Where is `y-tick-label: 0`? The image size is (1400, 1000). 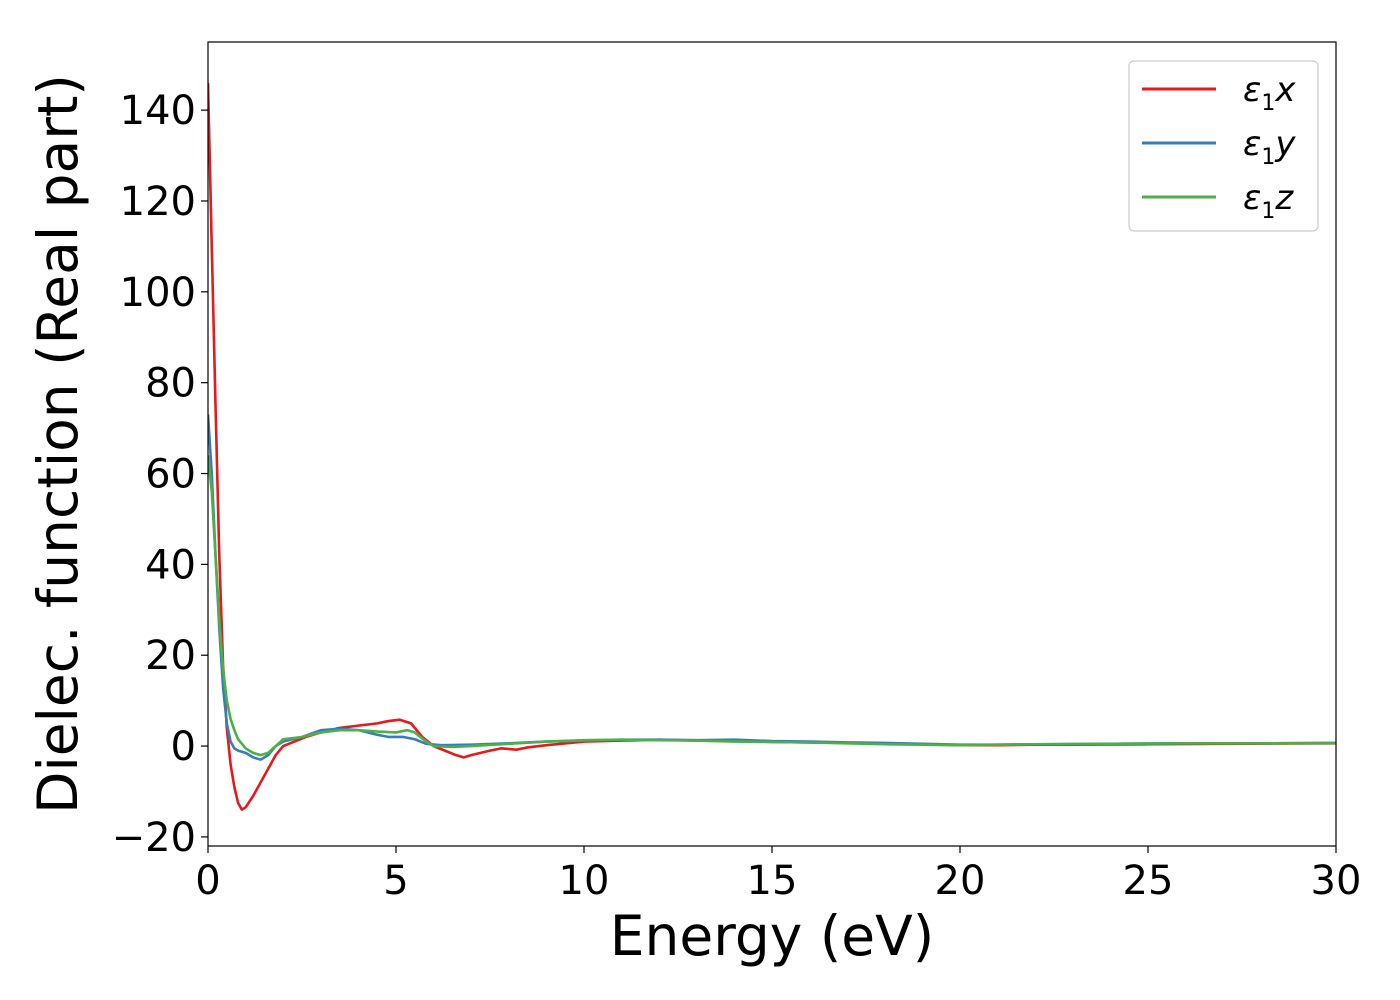
y-tick-label: 0 is located at coordinates (183, 747).